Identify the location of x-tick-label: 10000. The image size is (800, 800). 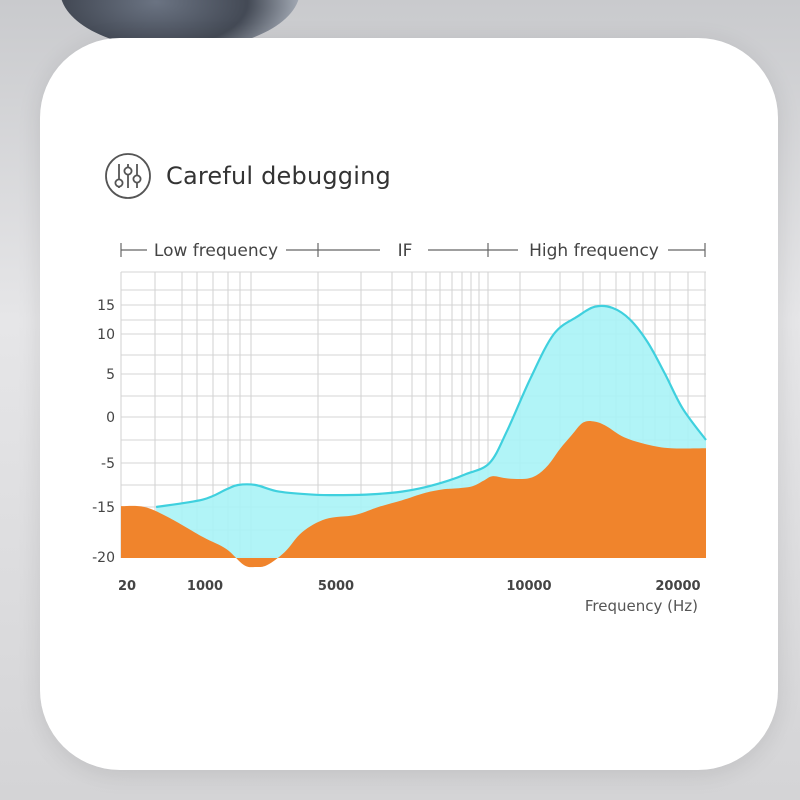
(528, 586).